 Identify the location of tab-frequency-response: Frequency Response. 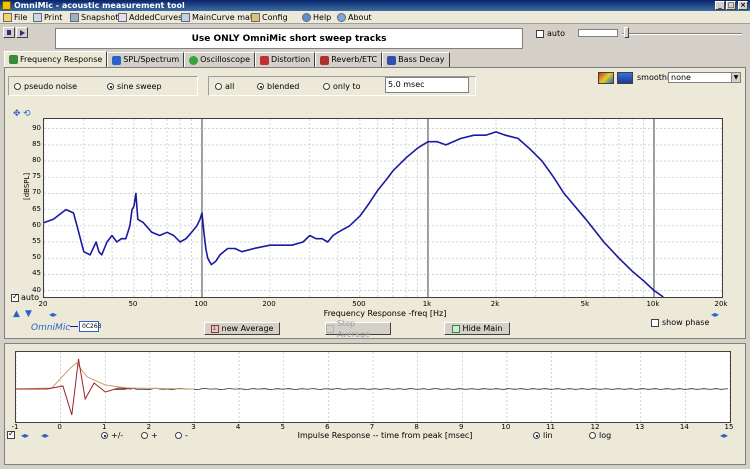
(56, 59).